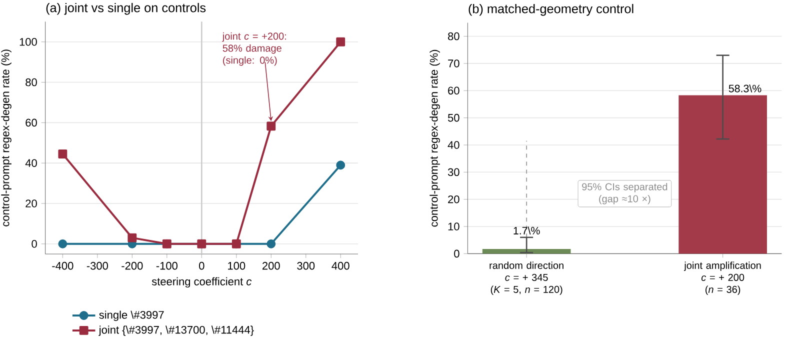 The width and height of the screenshot is (788, 341). I want to click on x-tick-label: 200, so click(271, 266).